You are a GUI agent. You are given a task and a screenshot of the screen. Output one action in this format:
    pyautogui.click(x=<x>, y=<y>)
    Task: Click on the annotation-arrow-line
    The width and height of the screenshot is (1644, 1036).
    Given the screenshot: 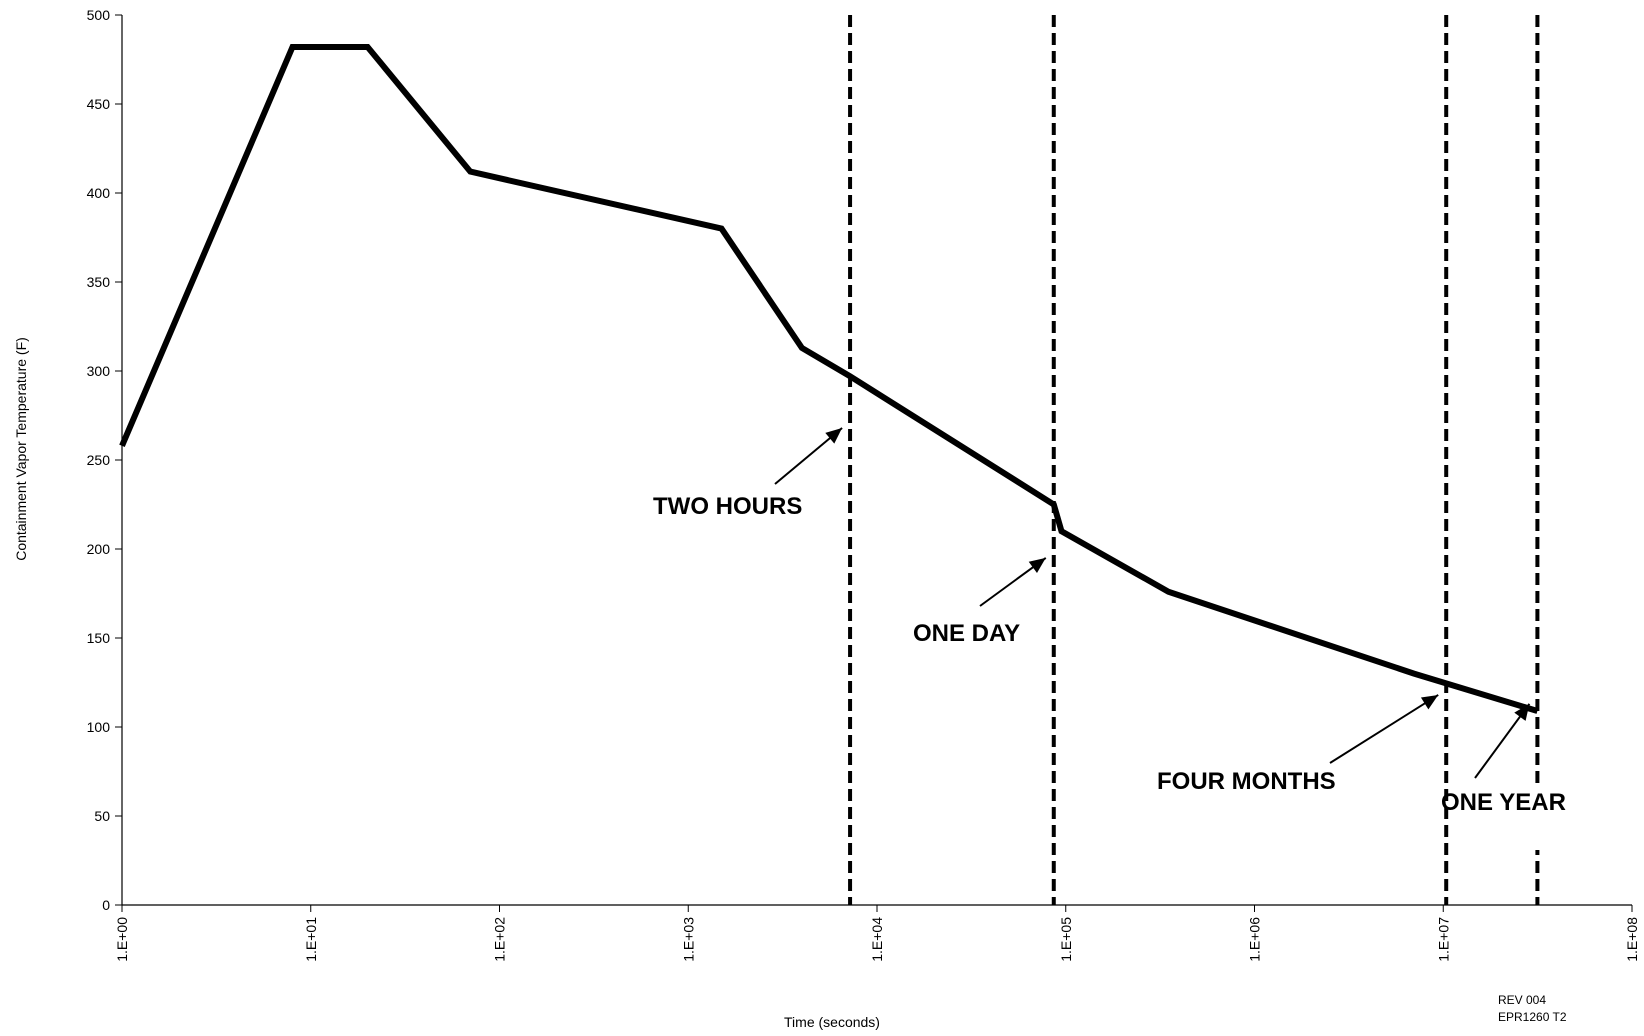 What is the action you would take?
    pyautogui.click(x=1384, y=729)
    